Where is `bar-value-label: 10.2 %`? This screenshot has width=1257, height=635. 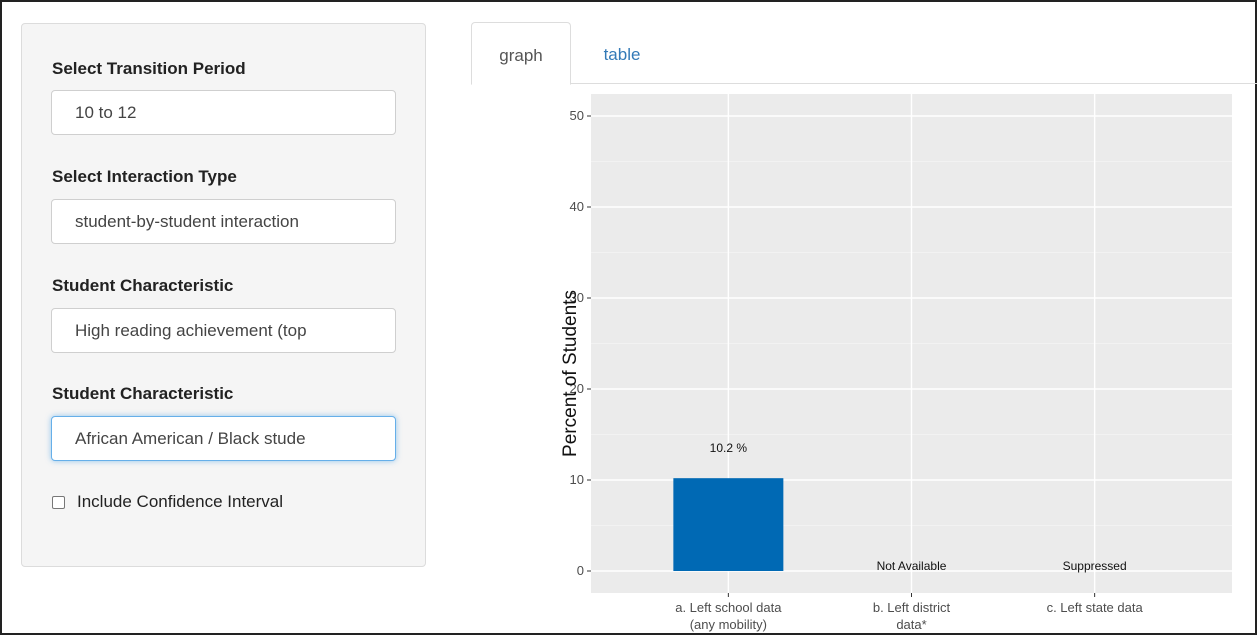 bar-value-label: 10.2 % is located at coordinates (729, 448).